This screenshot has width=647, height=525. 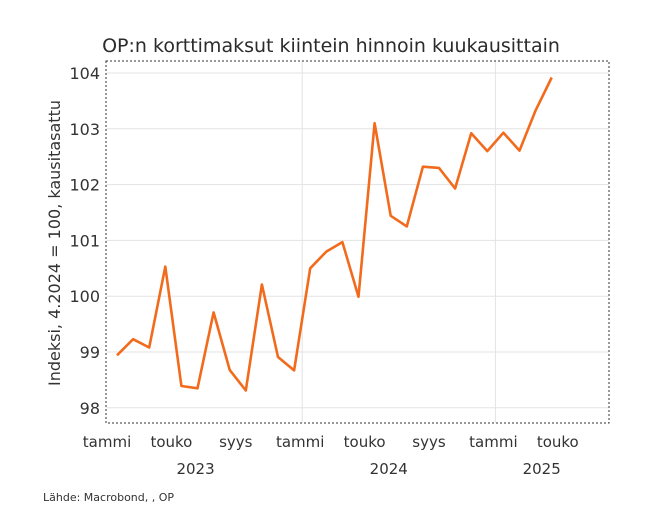 I want to click on x-year-label: 2024, so click(x=389, y=469).